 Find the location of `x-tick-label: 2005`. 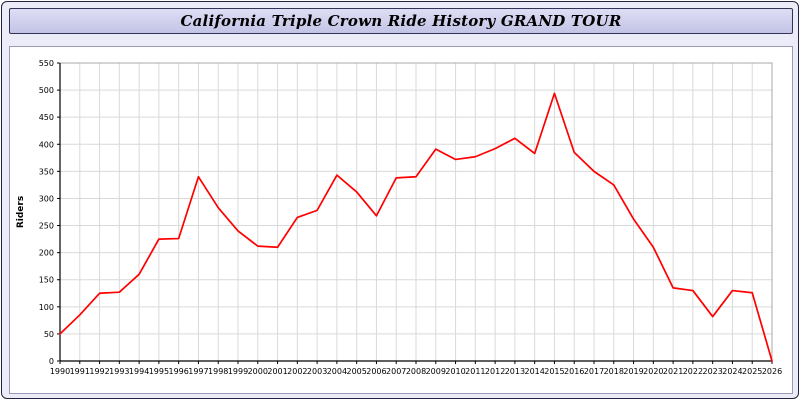

x-tick-label: 2005 is located at coordinates (356, 371).